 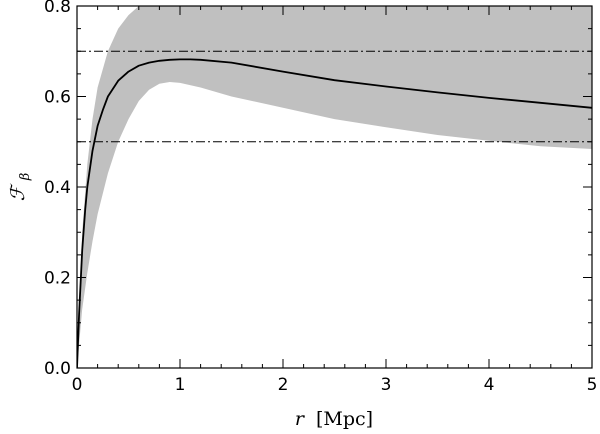 I want to click on x-axis-symbol: r, so click(x=300, y=419).